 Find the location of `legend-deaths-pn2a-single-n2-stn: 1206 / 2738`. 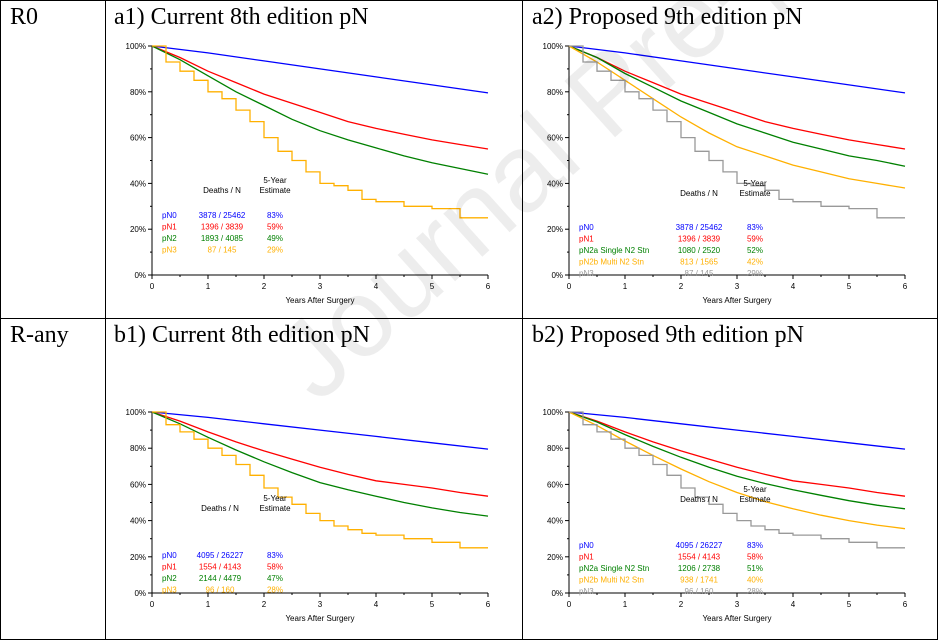

legend-deaths-pn2a-single-n2-stn: 1206 / 2738 is located at coordinates (699, 568).